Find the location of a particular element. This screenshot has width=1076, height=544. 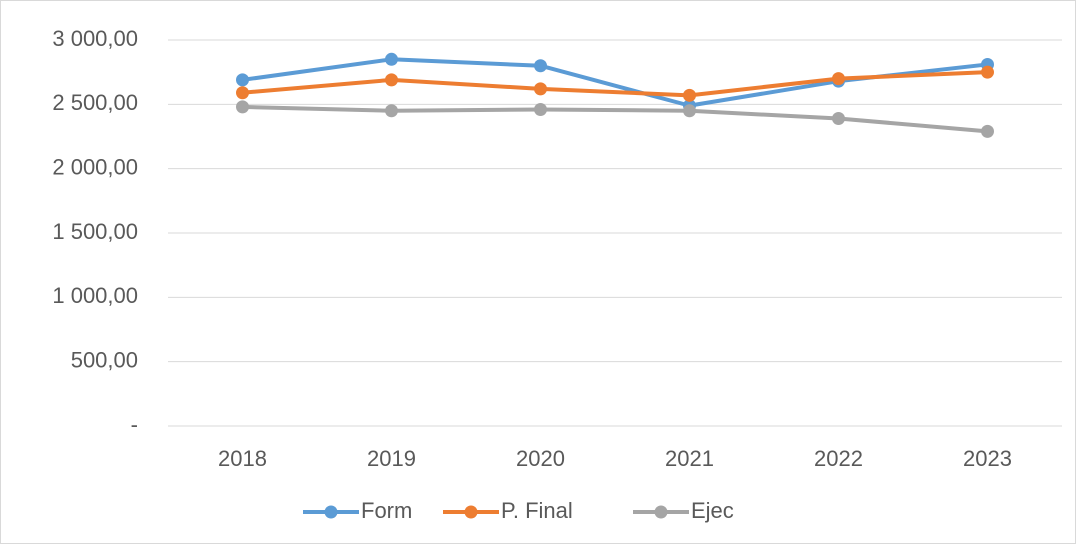

y-tick-label: - is located at coordinates (134, 424).